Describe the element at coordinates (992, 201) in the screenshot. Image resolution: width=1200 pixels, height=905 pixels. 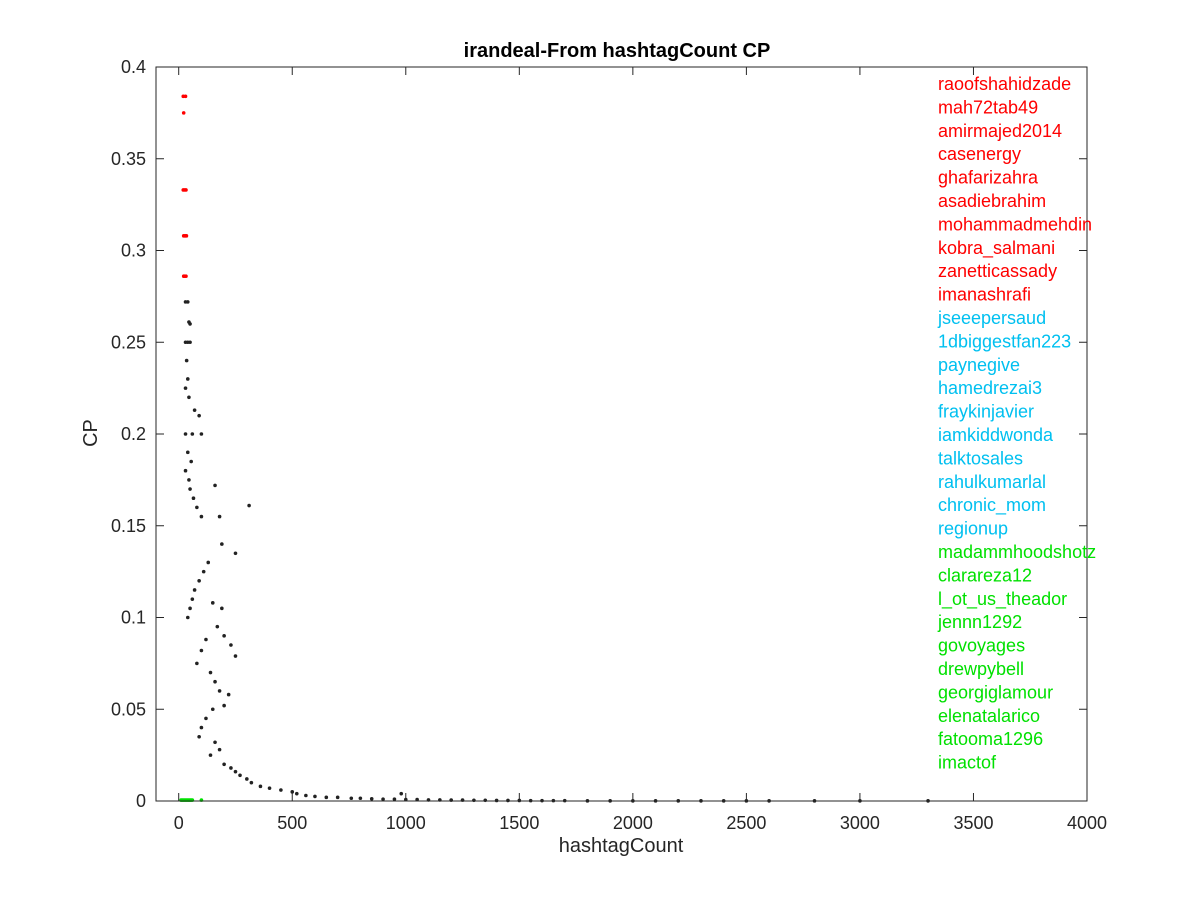
I see `annotation-label-5: asadiebrahim` at that location.